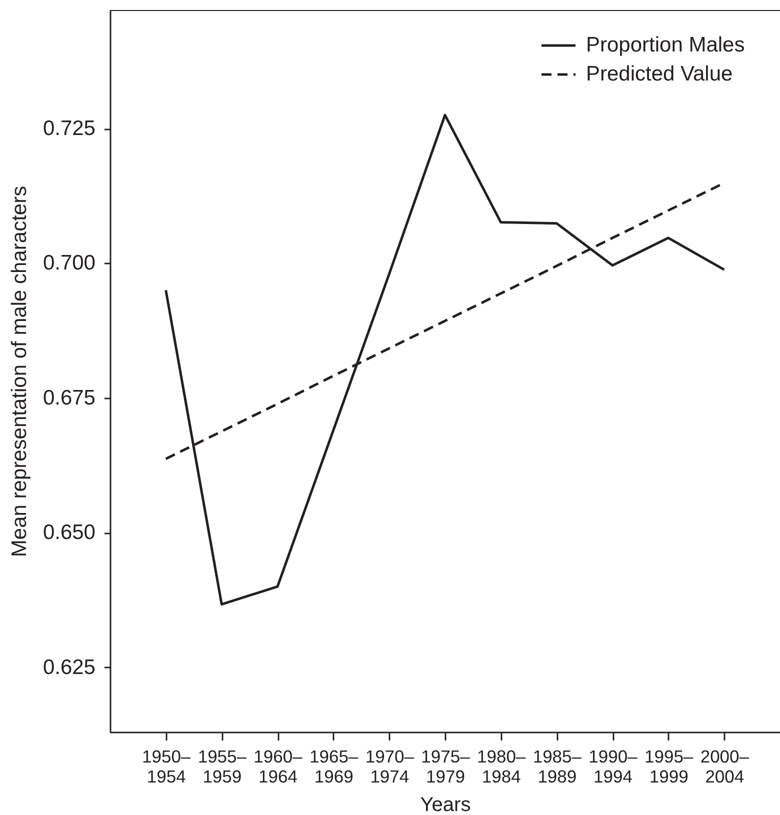  What do you see at coordinates (389, 766) in the screenshot?
I see `x-tick-label: 1970– 1974` at bounding box center [389, 766].